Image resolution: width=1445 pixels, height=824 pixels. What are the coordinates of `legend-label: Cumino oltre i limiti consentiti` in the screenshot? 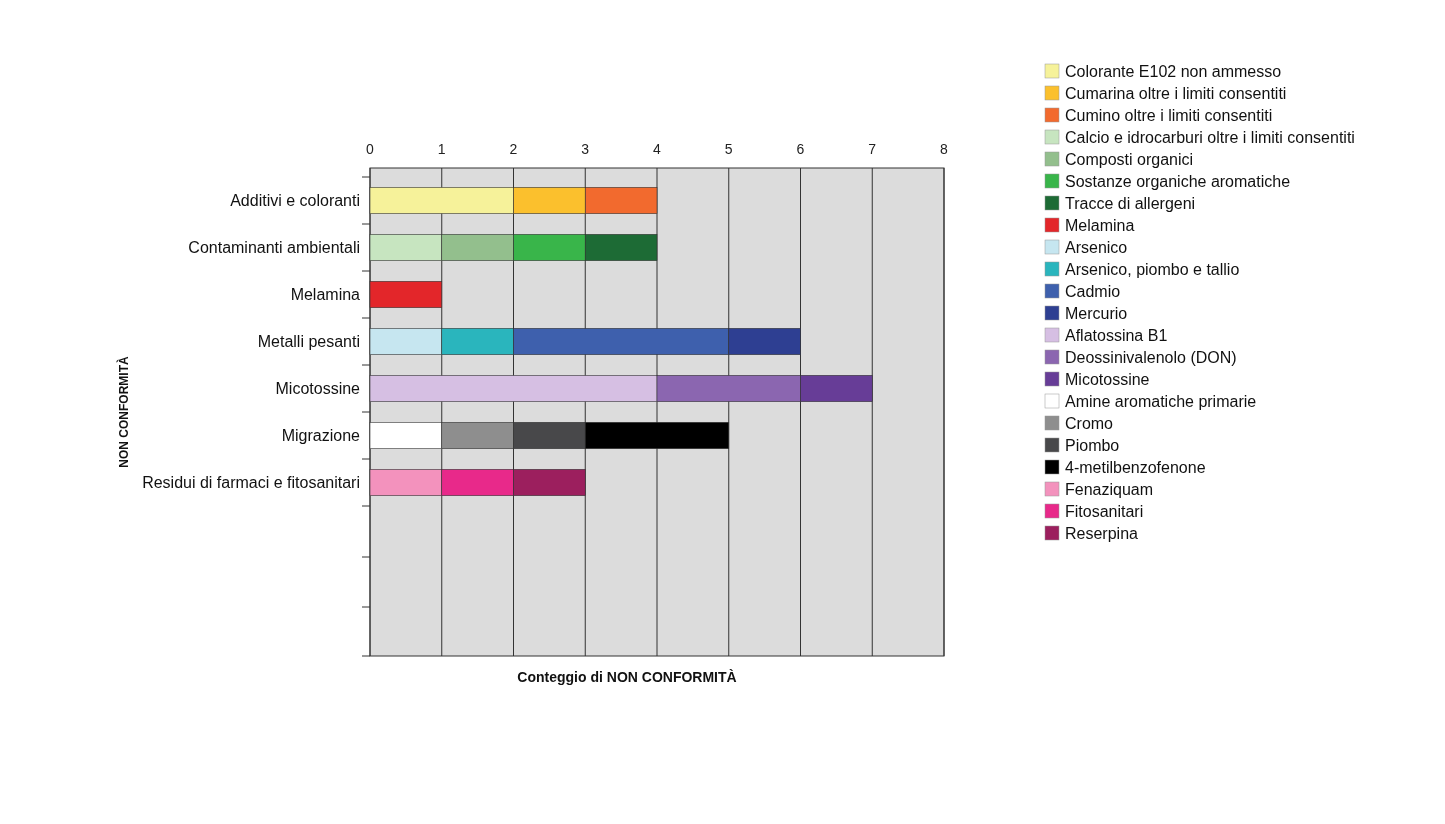 It's located at (1169, 115).